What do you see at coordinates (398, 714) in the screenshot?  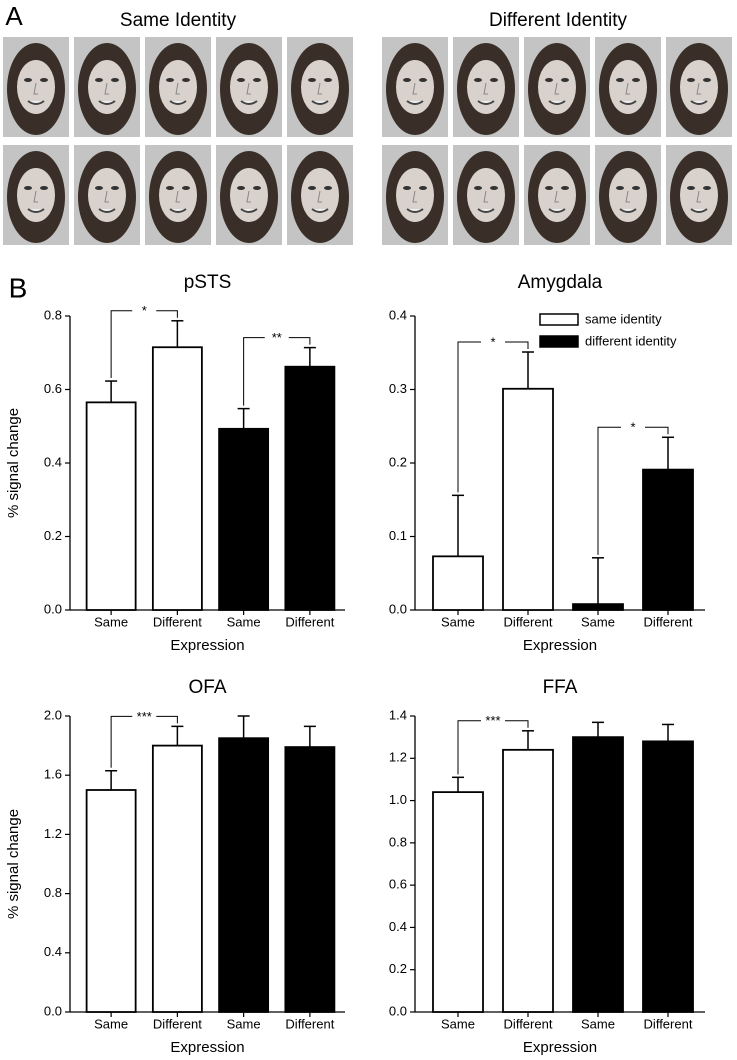 I see `y-tick-label: 1.4` at bounding box center [398, 714].